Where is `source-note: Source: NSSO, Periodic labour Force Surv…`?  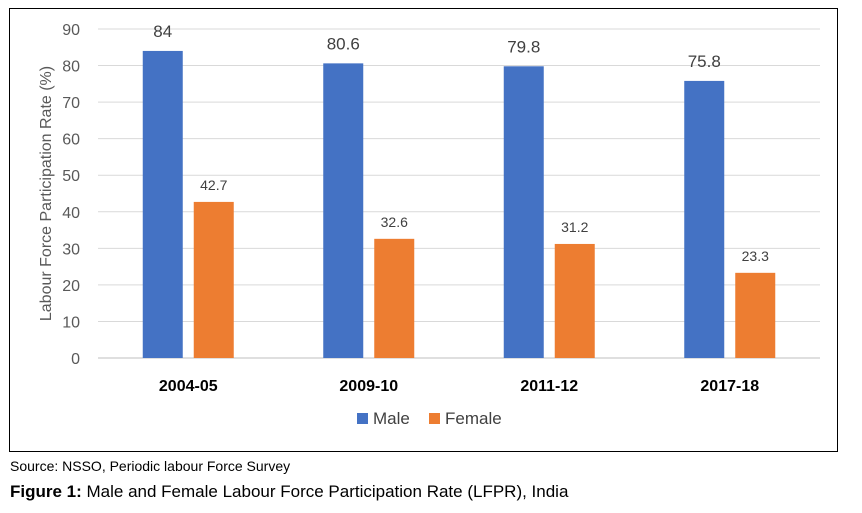
source-note: Source: NSSO, Periodic labour Force Surv… is located at coordinates (150, 466).